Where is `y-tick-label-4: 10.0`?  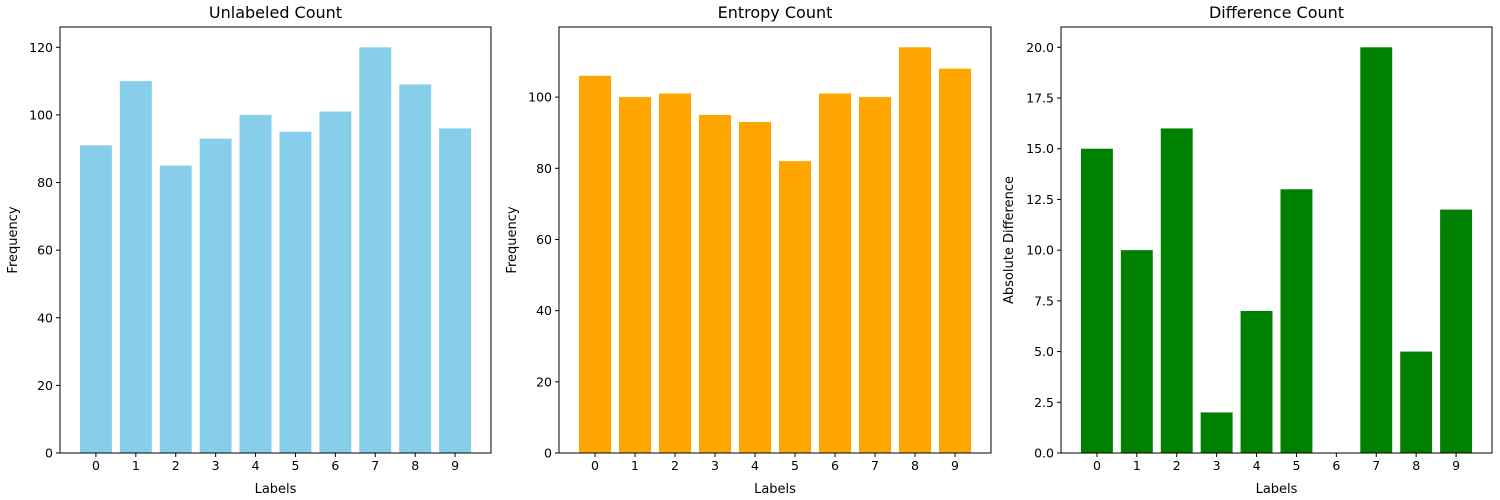 y-tick-label-4: 10.0 is located at coordinates (1040, 250).